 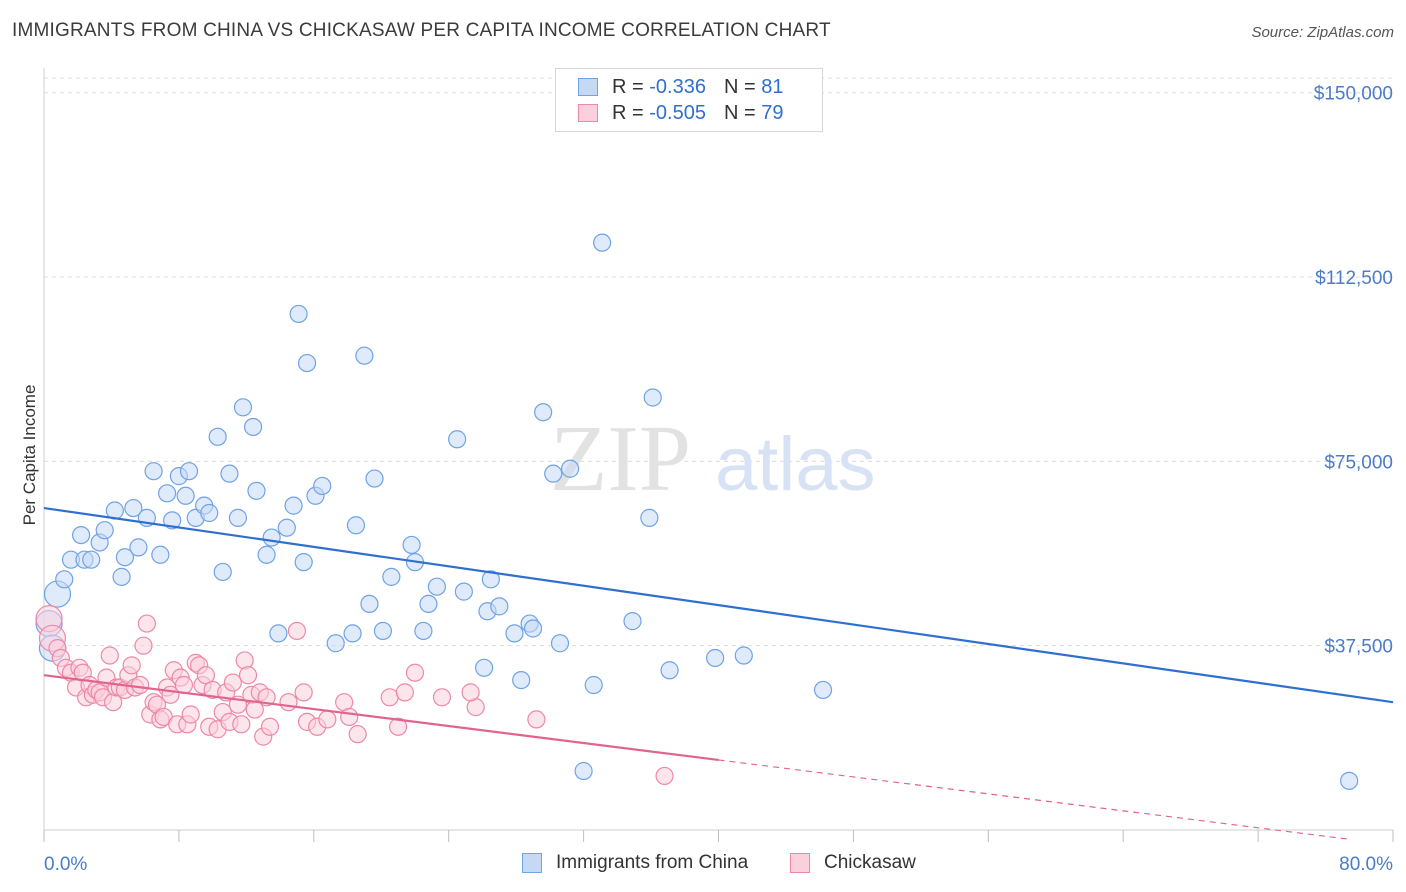 I want to click on legend-r-value-chickasaw: -0.505, so click(x=677, y=112).